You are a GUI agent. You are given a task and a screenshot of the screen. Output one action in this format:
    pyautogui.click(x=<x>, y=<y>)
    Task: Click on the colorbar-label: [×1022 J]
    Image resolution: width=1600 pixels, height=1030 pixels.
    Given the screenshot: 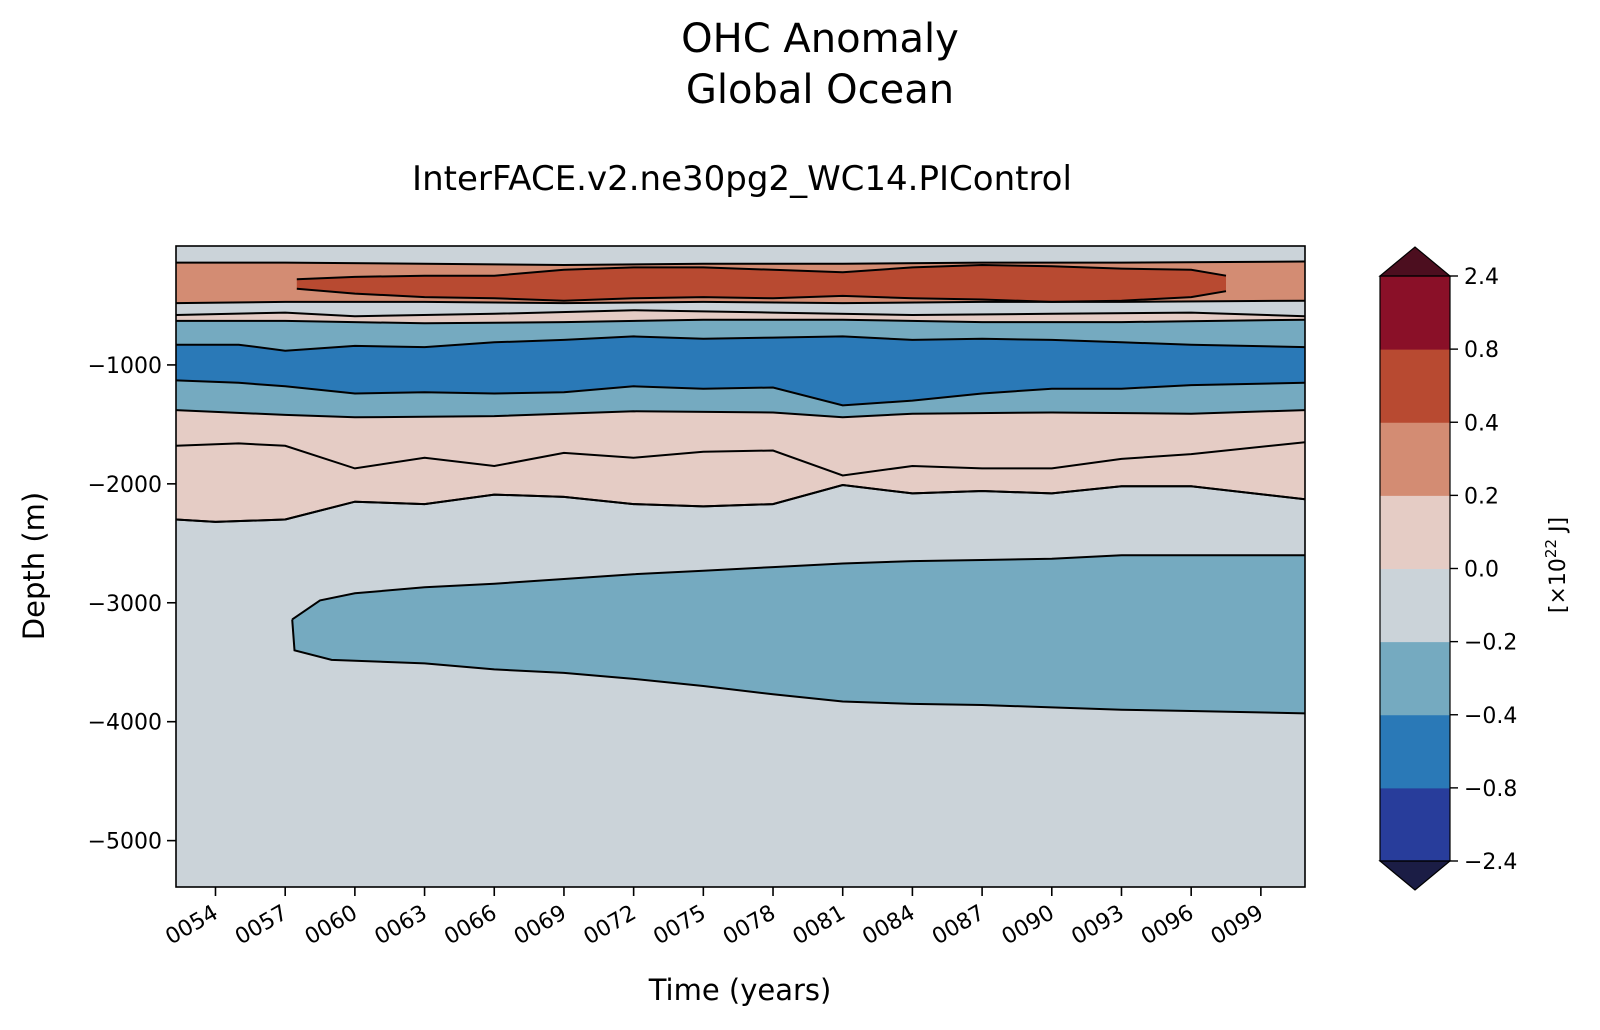 What is the action you would take?
    pyautogui.click(x=1556, y=565)
    